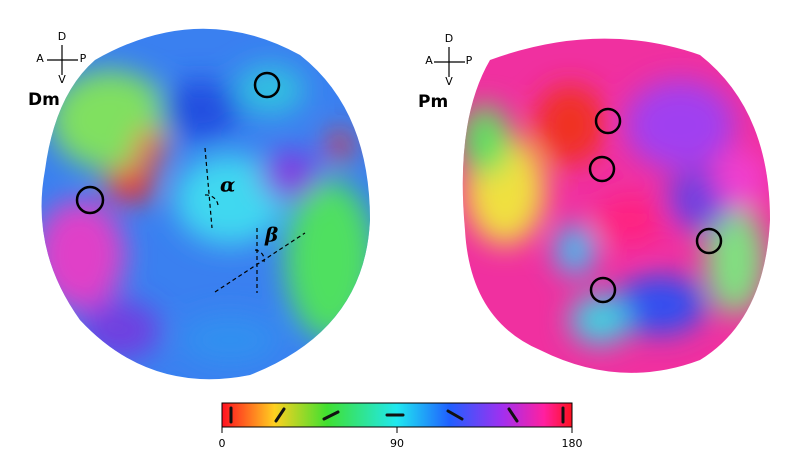  What do you see at coordinates (271, 235) in the screenshot?
I see `angle-label: β` at bounding box center [271, 235].